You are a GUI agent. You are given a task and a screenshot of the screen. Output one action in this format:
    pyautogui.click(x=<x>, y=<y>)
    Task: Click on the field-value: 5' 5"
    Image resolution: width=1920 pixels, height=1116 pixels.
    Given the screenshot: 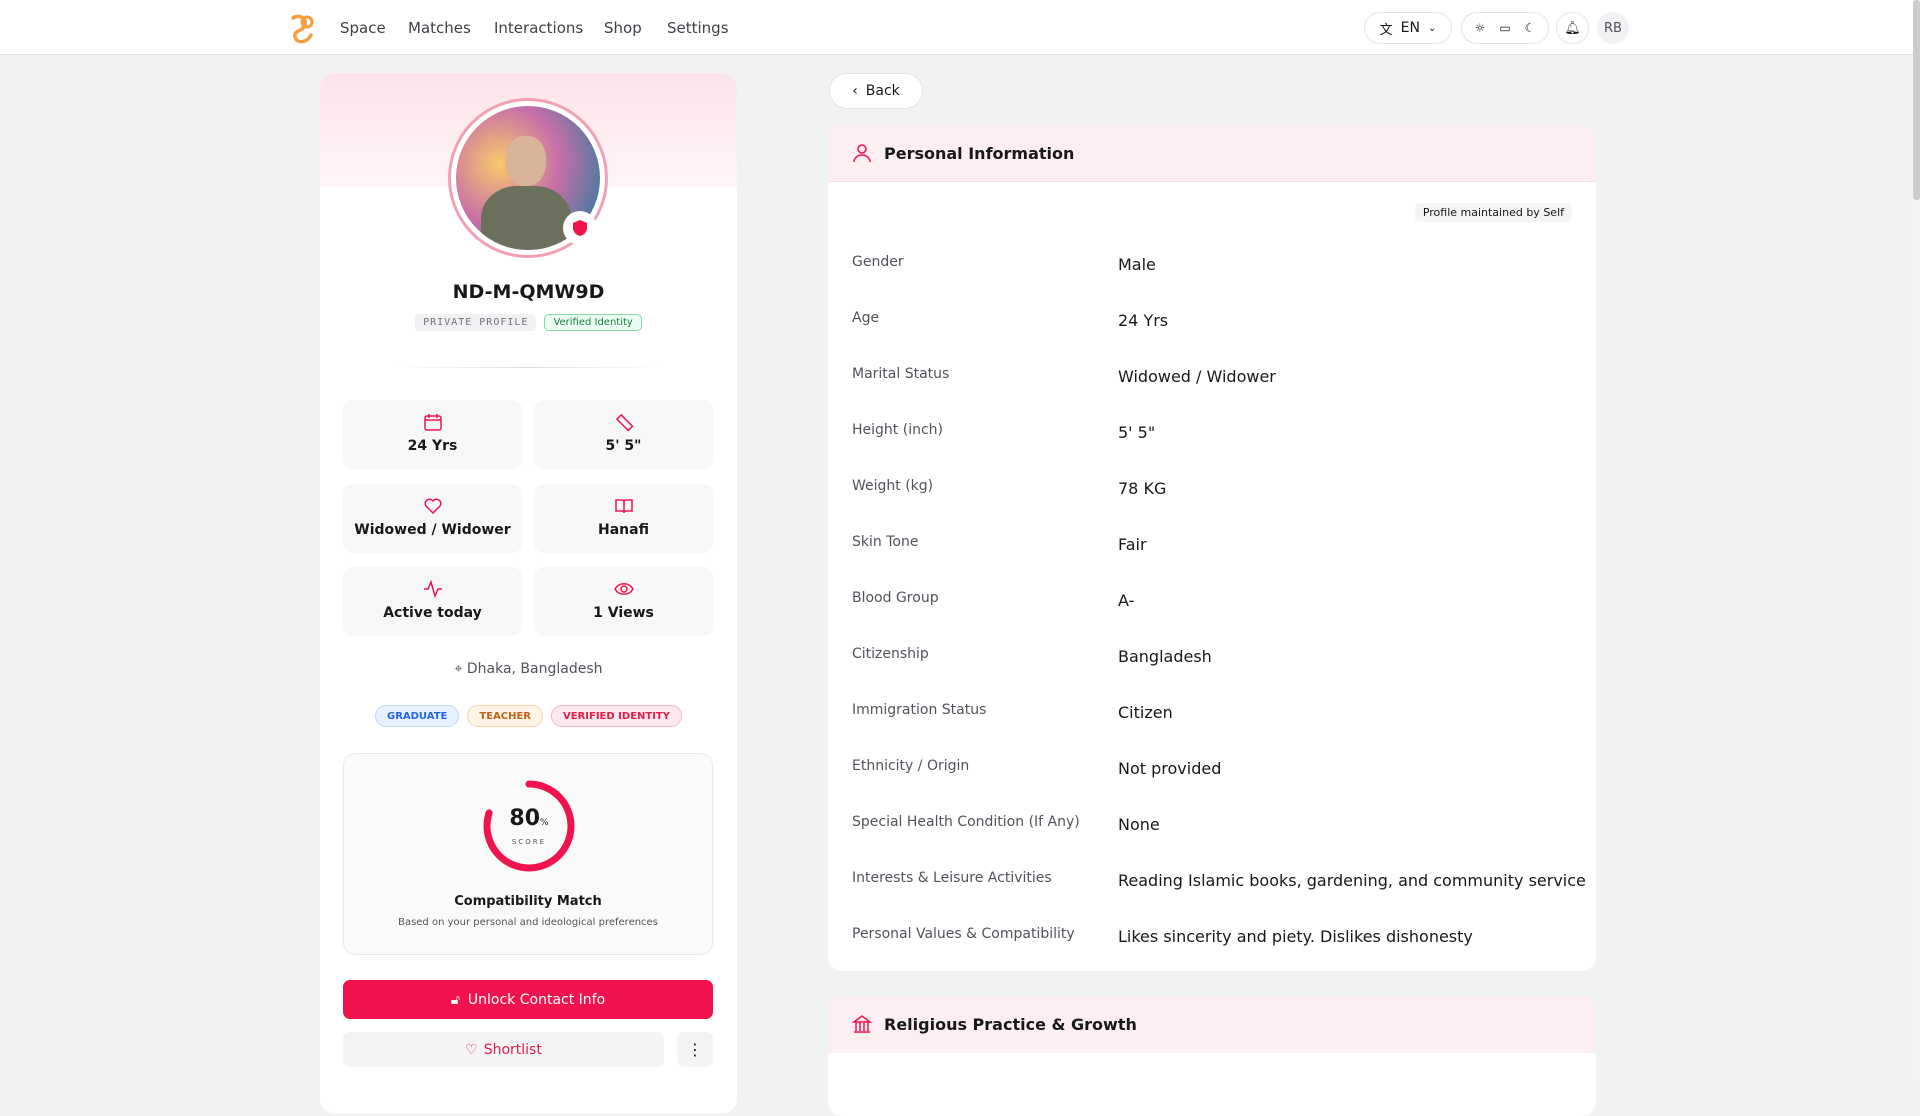 What is the action you would take?
    pyautogui.click(x=1137, y=432)
    